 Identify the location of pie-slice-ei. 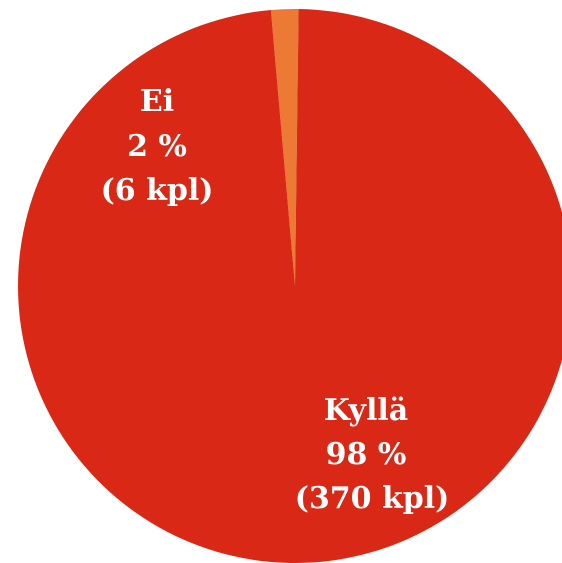
(284, 147).